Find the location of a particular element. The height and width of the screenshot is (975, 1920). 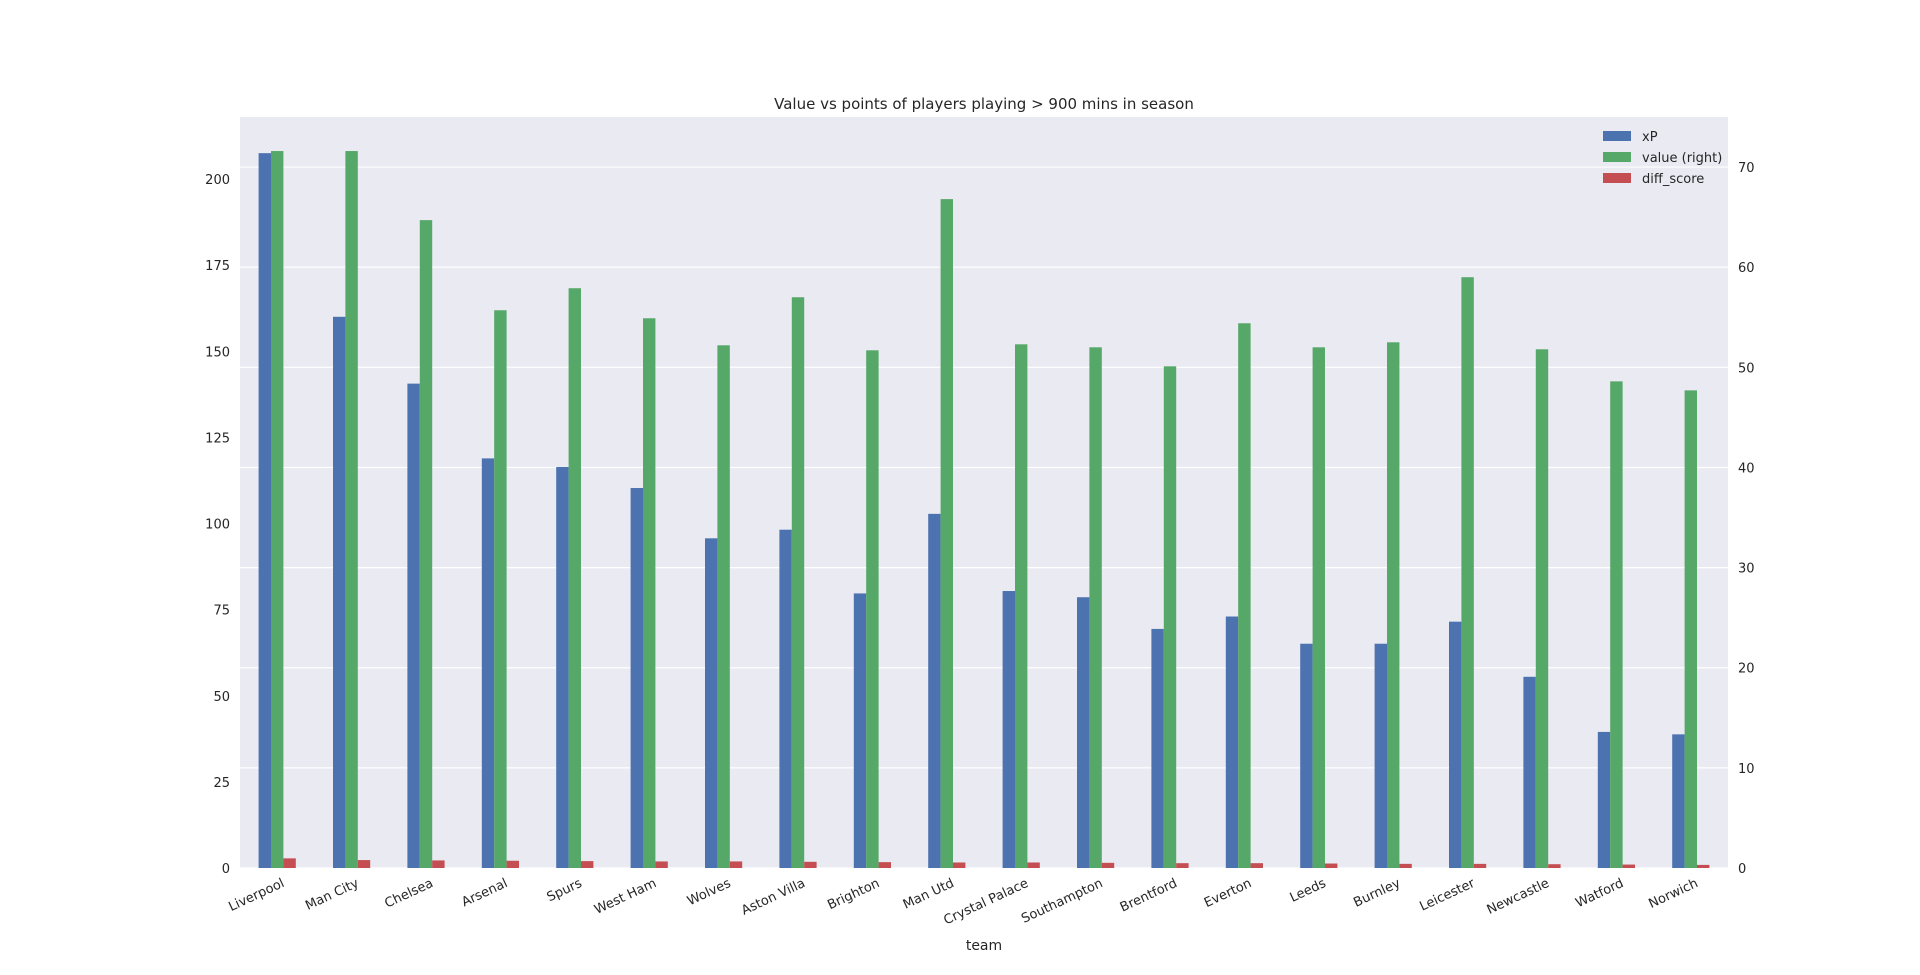

y-right-tick-label: 60 is located at coordinates (1746, 268).